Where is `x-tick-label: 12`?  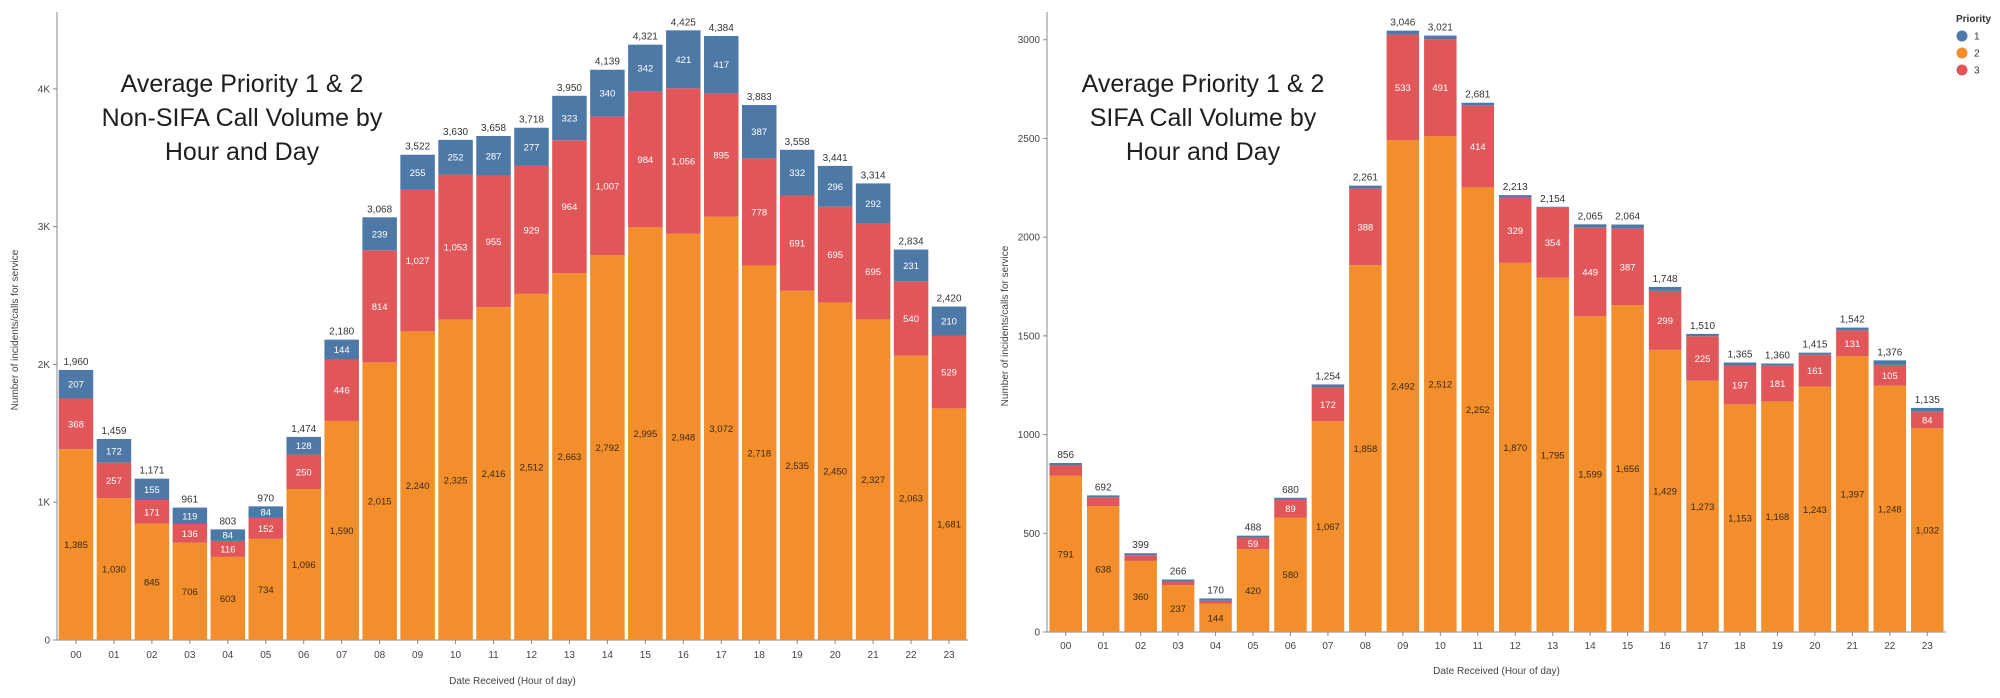 x-tick-label: 12 is located at coordinates (1516, 646).